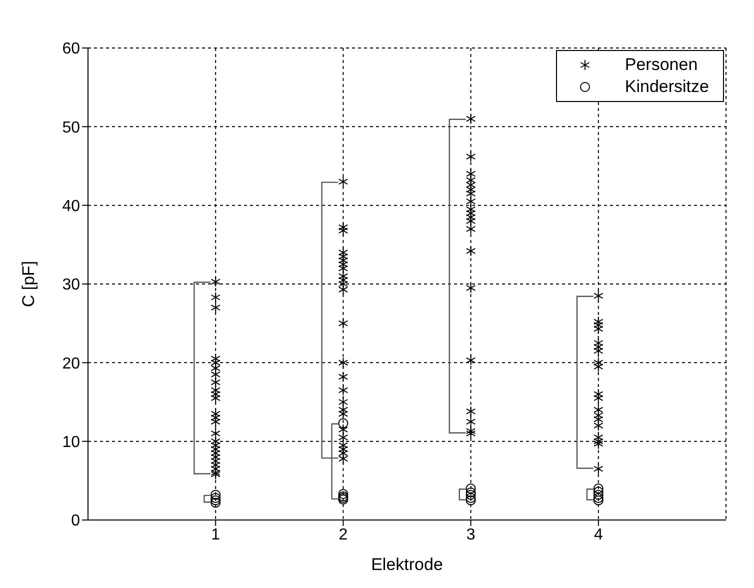 The width and height of the screenshot is (754, 588). What do you see at coordinates (661, 65) in the screenshot?
I see `legend-label: Personen` at bounding box center [661, 65].